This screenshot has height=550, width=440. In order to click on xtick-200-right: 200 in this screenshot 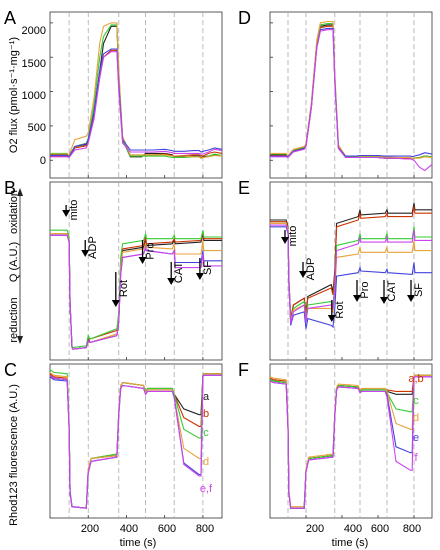, I will do `click(315, 529)`.